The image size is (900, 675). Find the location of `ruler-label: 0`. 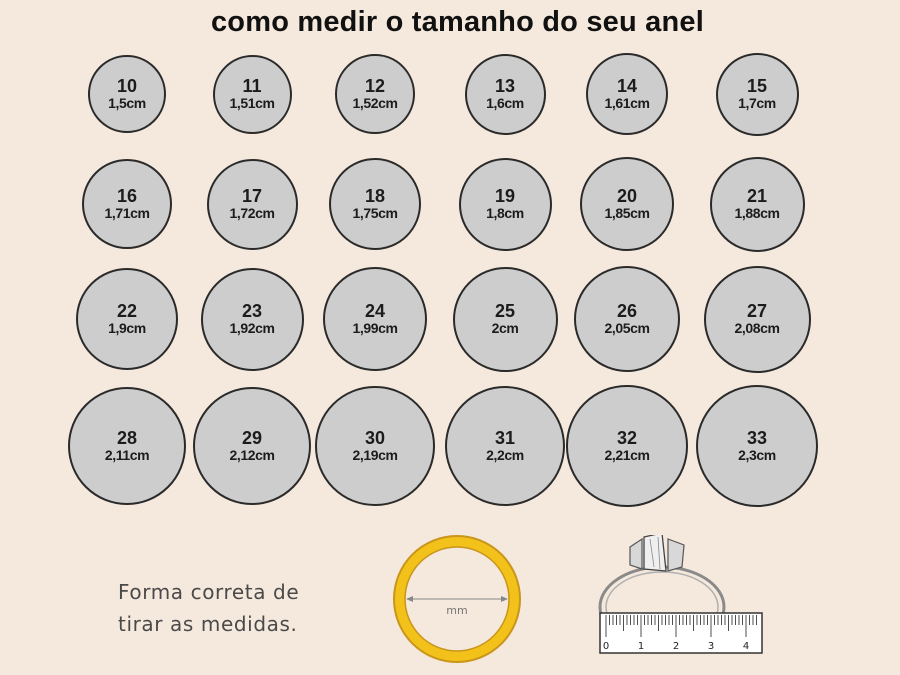

ruler-label: 0 is located at coordinates (606, 646).